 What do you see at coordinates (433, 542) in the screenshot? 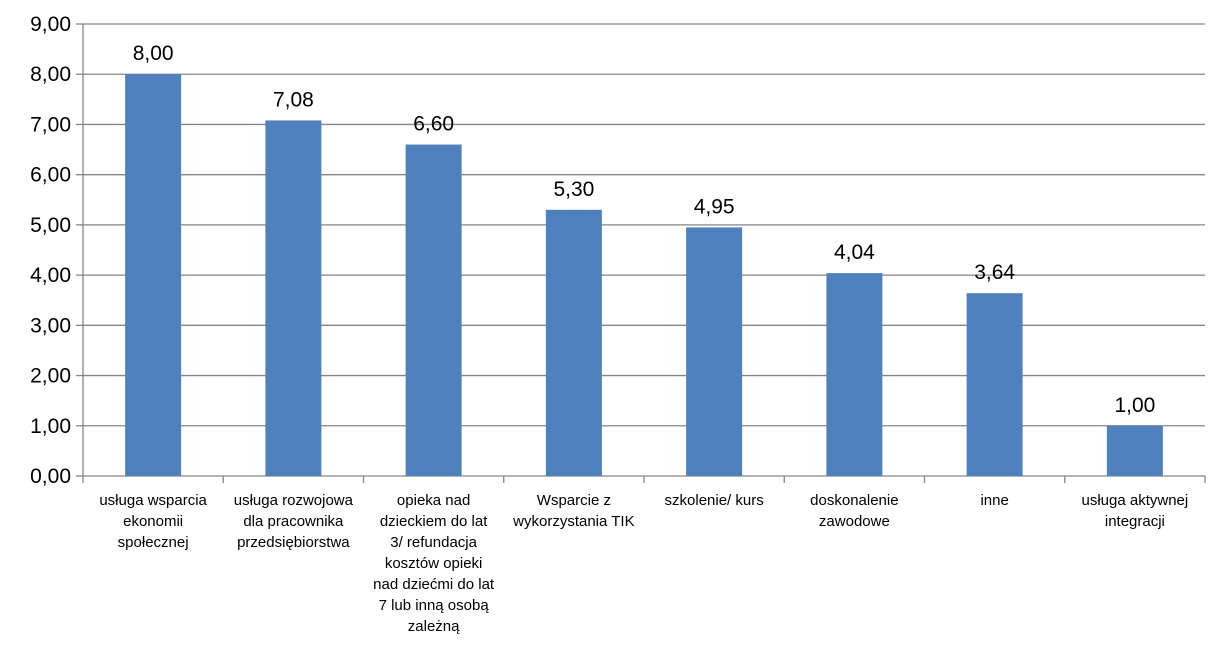
I see `x-category-label-line: 3/ refundacja` at bounding box center [433, 542].